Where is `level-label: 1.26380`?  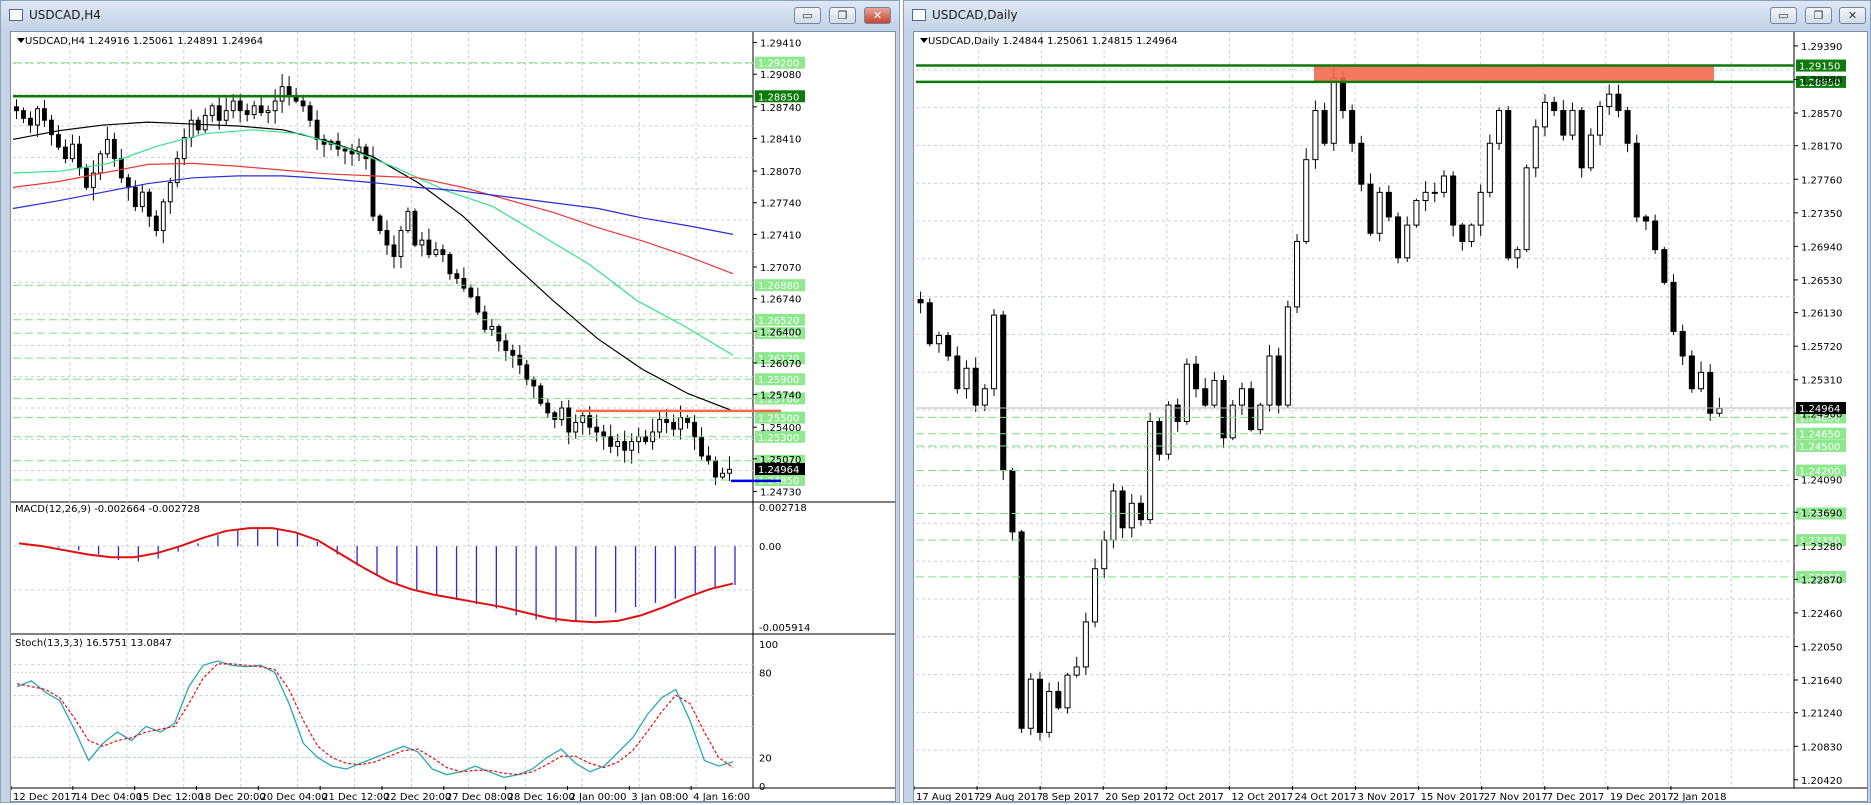 level-label: 1.26380 is located at coordinates (778, 334).